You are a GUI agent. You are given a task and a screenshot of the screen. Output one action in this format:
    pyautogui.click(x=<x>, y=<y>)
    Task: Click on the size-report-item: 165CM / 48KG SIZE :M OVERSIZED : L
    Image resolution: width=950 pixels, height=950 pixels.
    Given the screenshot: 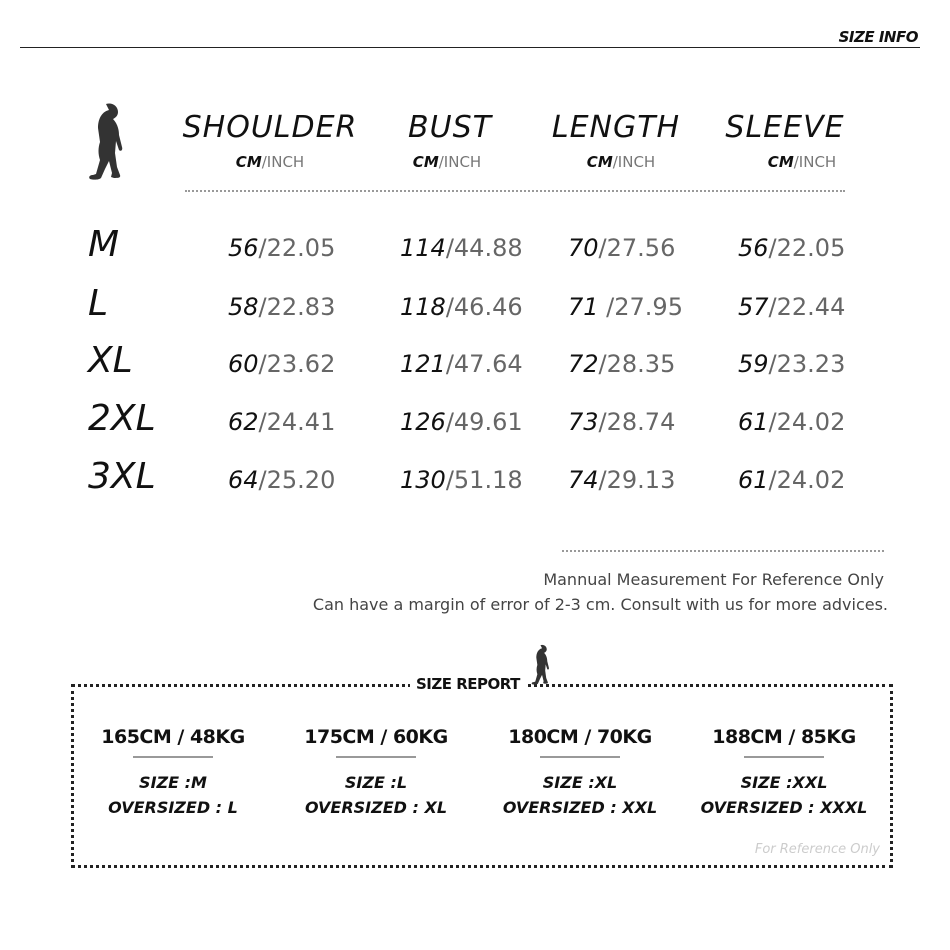 What is the action you would take?
    pyautogui.click(x=173, y=773)
    